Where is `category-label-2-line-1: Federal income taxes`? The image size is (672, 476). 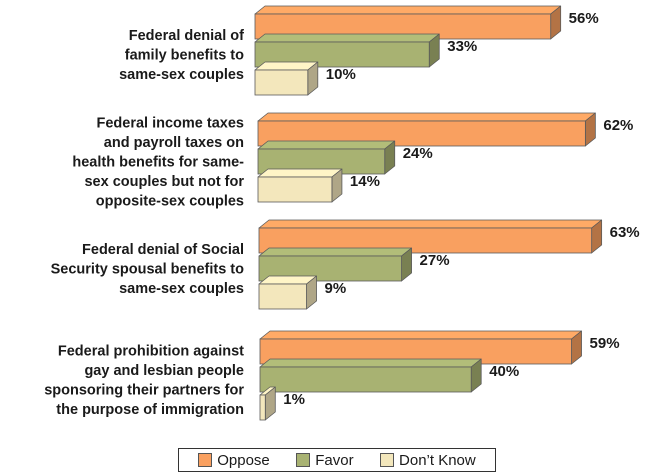
category-label-2-line-1: Federal income taxes is located at coordinates (171, 124).